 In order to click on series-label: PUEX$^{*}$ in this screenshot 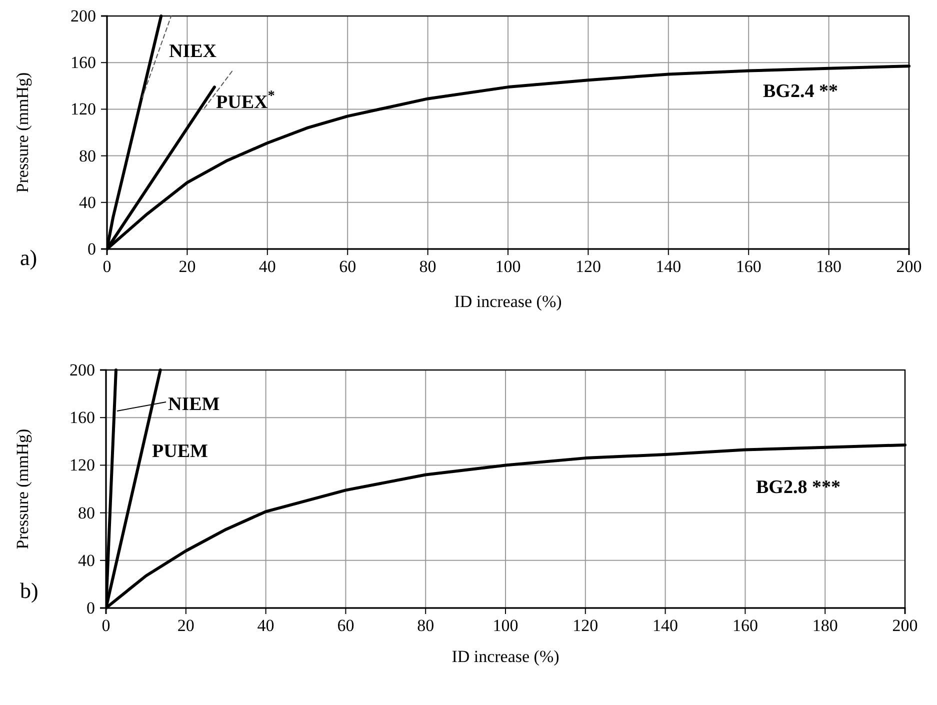, I will do `click(245, 100)`.